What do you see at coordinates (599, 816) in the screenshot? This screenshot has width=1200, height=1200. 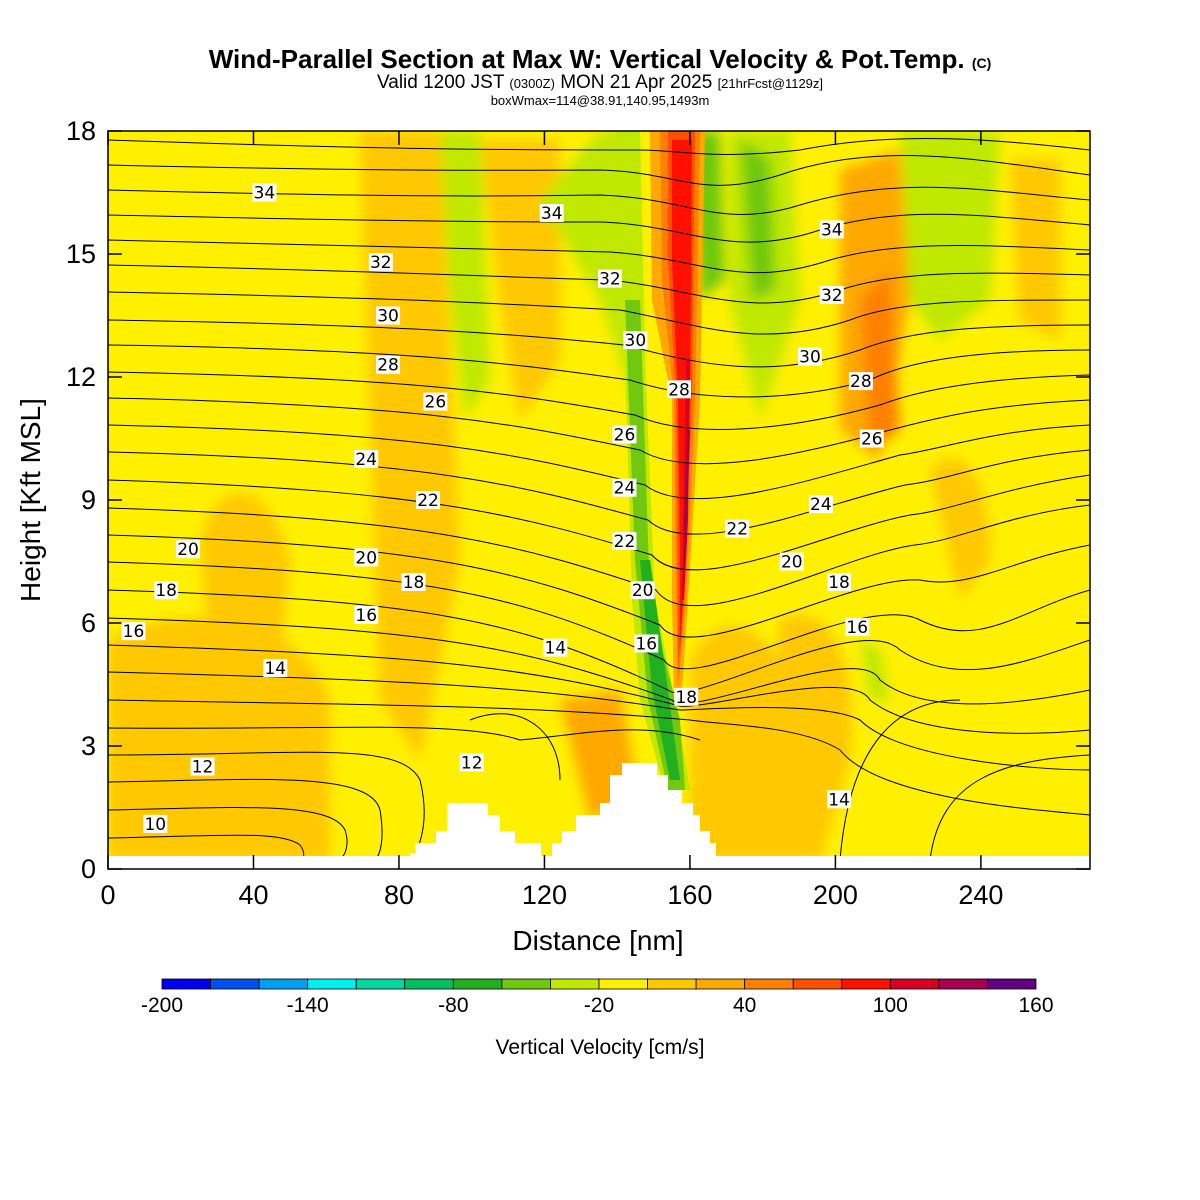 I see `terrain` at bounding box center [599, 816].